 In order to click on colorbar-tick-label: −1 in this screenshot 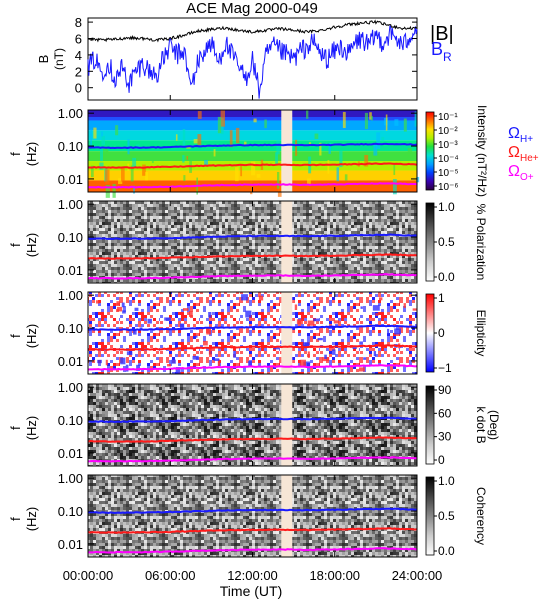, I will do `click(445, 368)`.